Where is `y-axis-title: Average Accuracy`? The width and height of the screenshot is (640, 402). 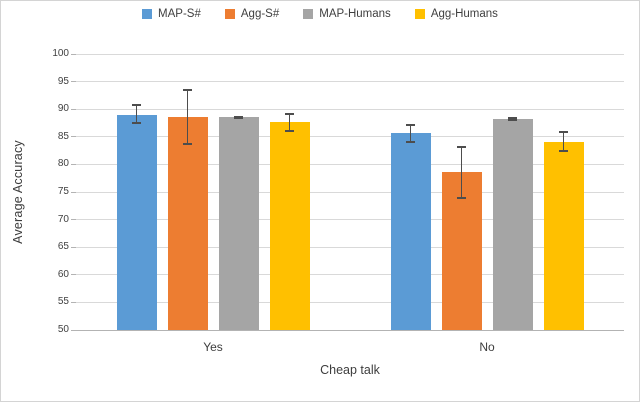 y-axis-title: Average Accuracy is located at coordinates (18, 192).